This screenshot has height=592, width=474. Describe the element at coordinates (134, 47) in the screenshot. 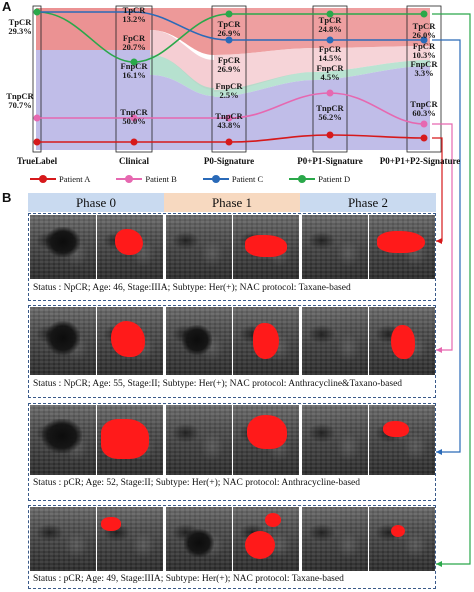

I see `node-pct: 20.7%` at that location.